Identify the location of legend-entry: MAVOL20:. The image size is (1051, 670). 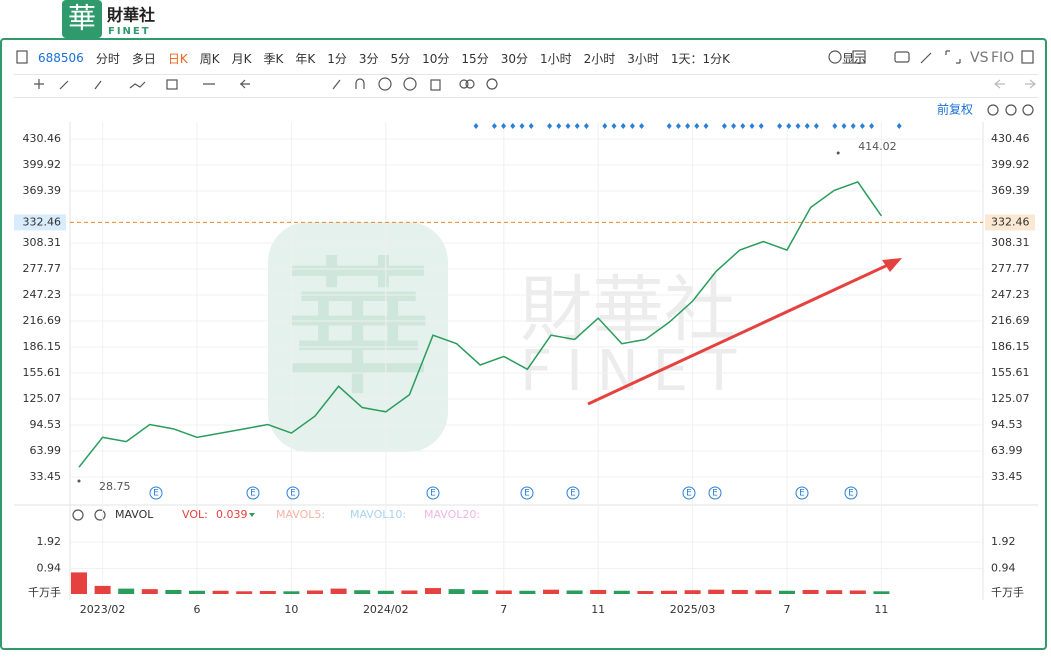
(452, 514).